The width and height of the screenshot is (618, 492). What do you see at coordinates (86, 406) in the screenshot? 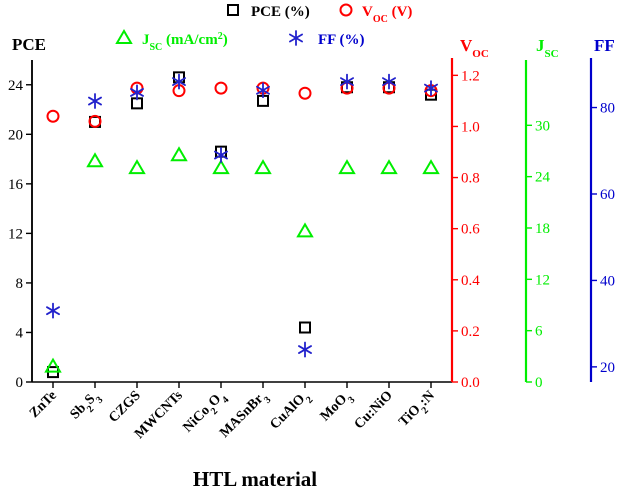
I see `x-tick-label: Sb2S3` at bounding box center [86, 406].